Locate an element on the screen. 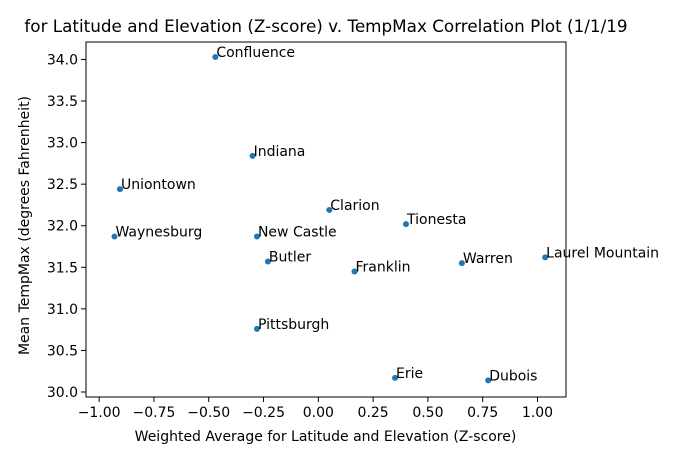 This screenshot has height=460, width=690. point-label: Butler is located at coordinates (290, 257).